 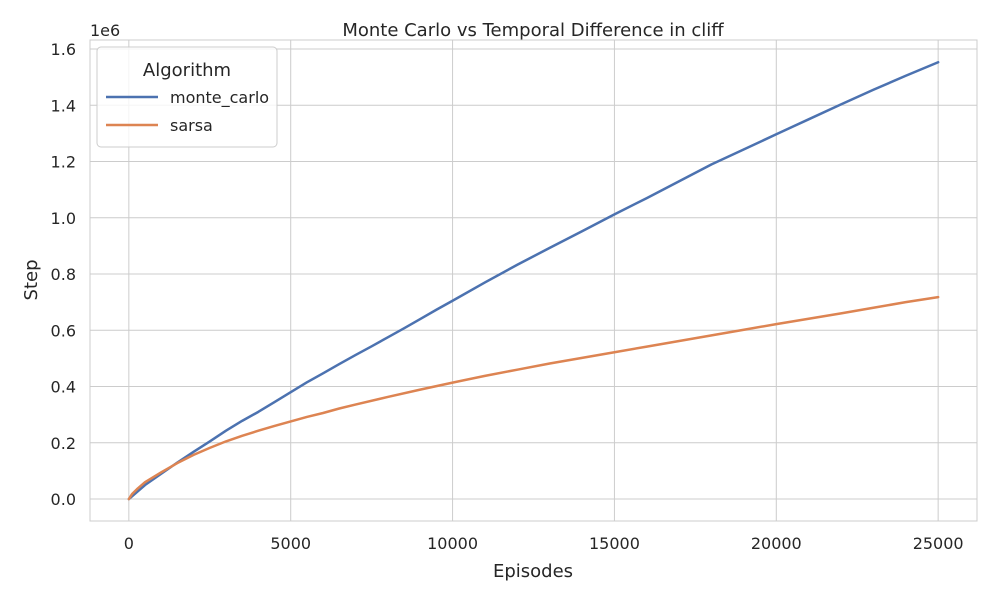 I want to click on y-tick-label: 0.4, so click(x=63, y=387).